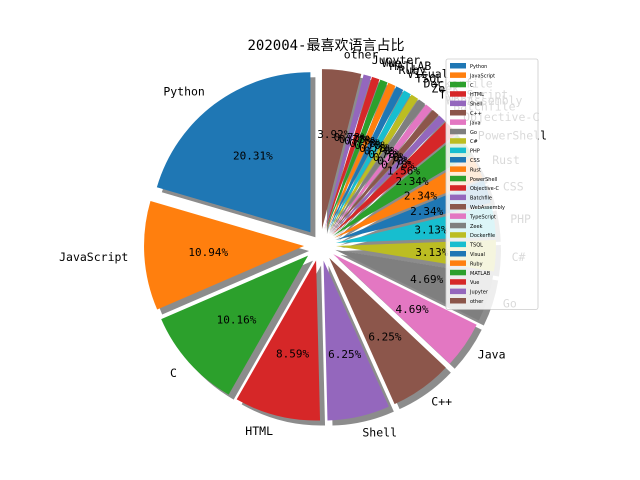 Image resolution: width=640 pixels, height=480 pixels. Describe the element at coordinates (475, 161) in the screenshot. I see `legend-label-css: CSS` at that location.